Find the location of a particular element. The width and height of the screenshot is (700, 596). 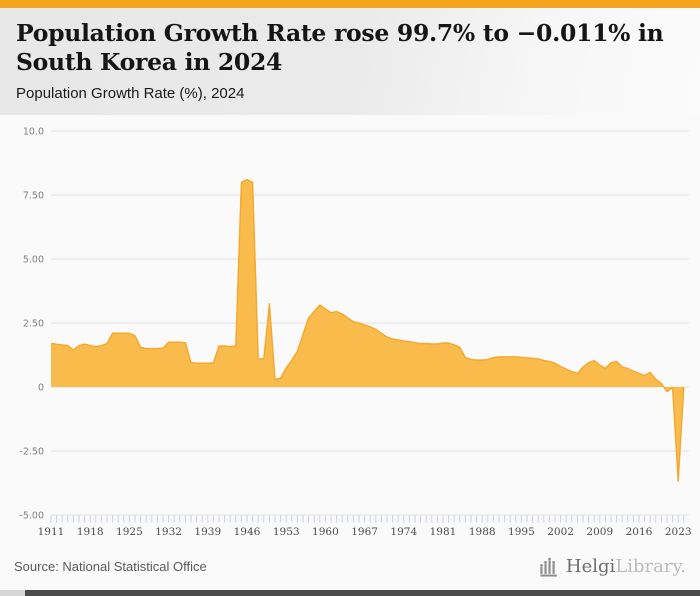

x-axis-tick-label: 1988 is located at coordinates (482, 532).